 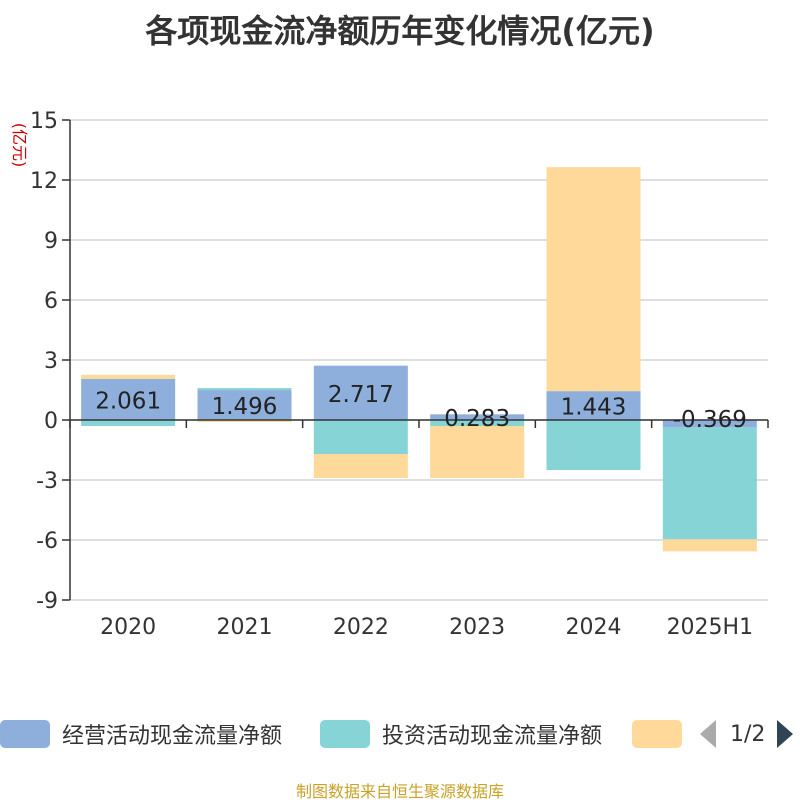 I want to click on bar-investing-2020, so click(x=128, y=423).